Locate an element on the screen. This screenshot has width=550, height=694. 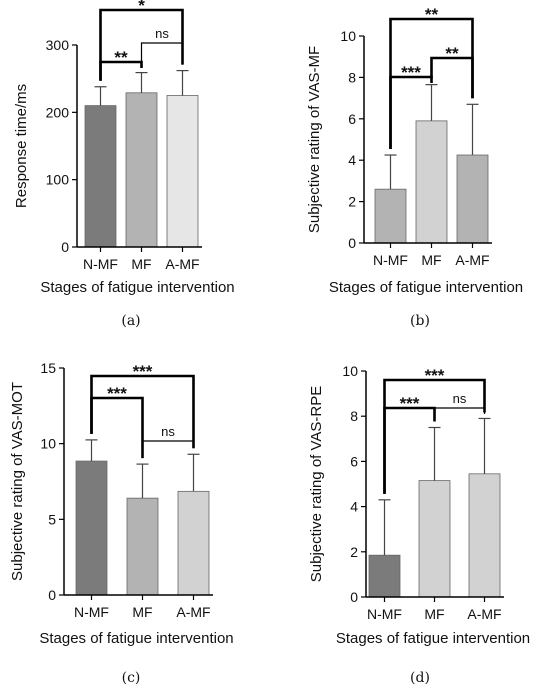
chart1-sig-label-2: ** is located at coordinates (432, 14).